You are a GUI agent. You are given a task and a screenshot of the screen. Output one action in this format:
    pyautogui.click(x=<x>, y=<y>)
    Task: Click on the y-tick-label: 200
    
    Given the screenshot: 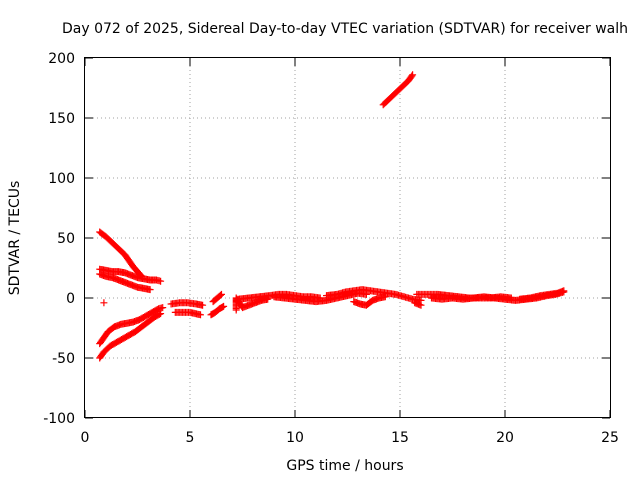 What is the action you would take?
    pyautogui.click(x=61, y=59)
    